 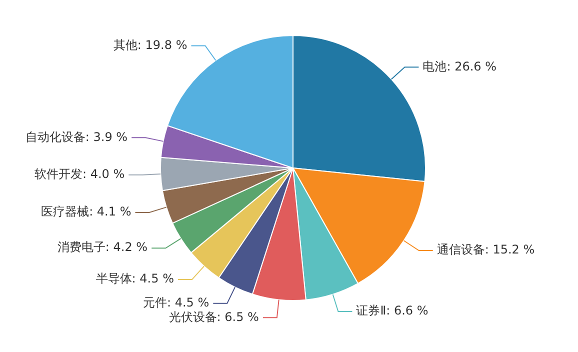 I want to click on slice-label: 消费电子: 4.2 %, so click(x=102, y=247).